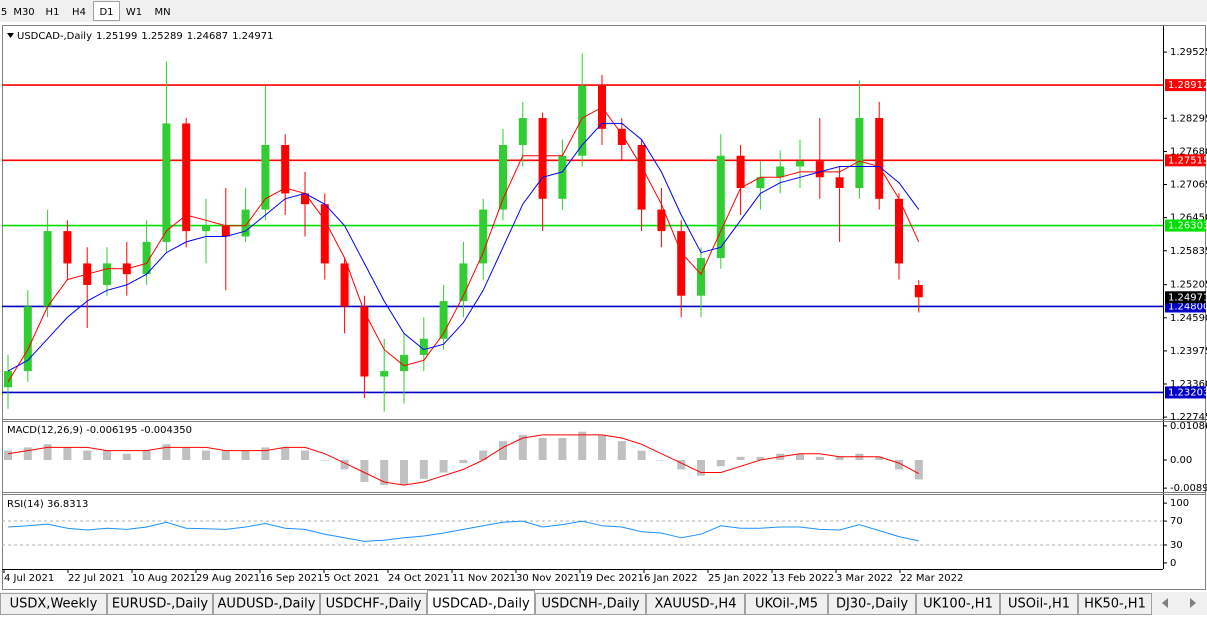 Image resolution: width=1207 pixels, height=619 pixels. I want to click on symbol-tab-label: HK50-,H1, so click(1115, 604).